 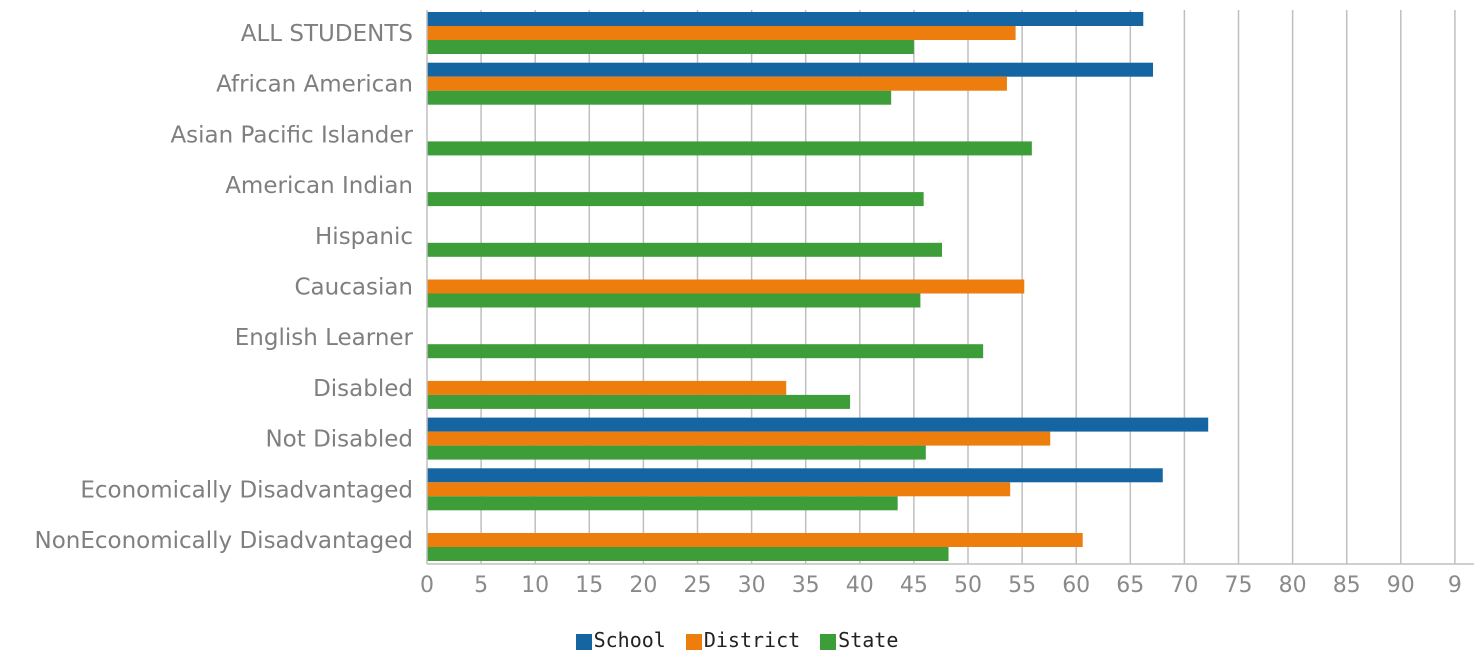 I want to click on legend-item-district: District, so click(x=743, y=640).